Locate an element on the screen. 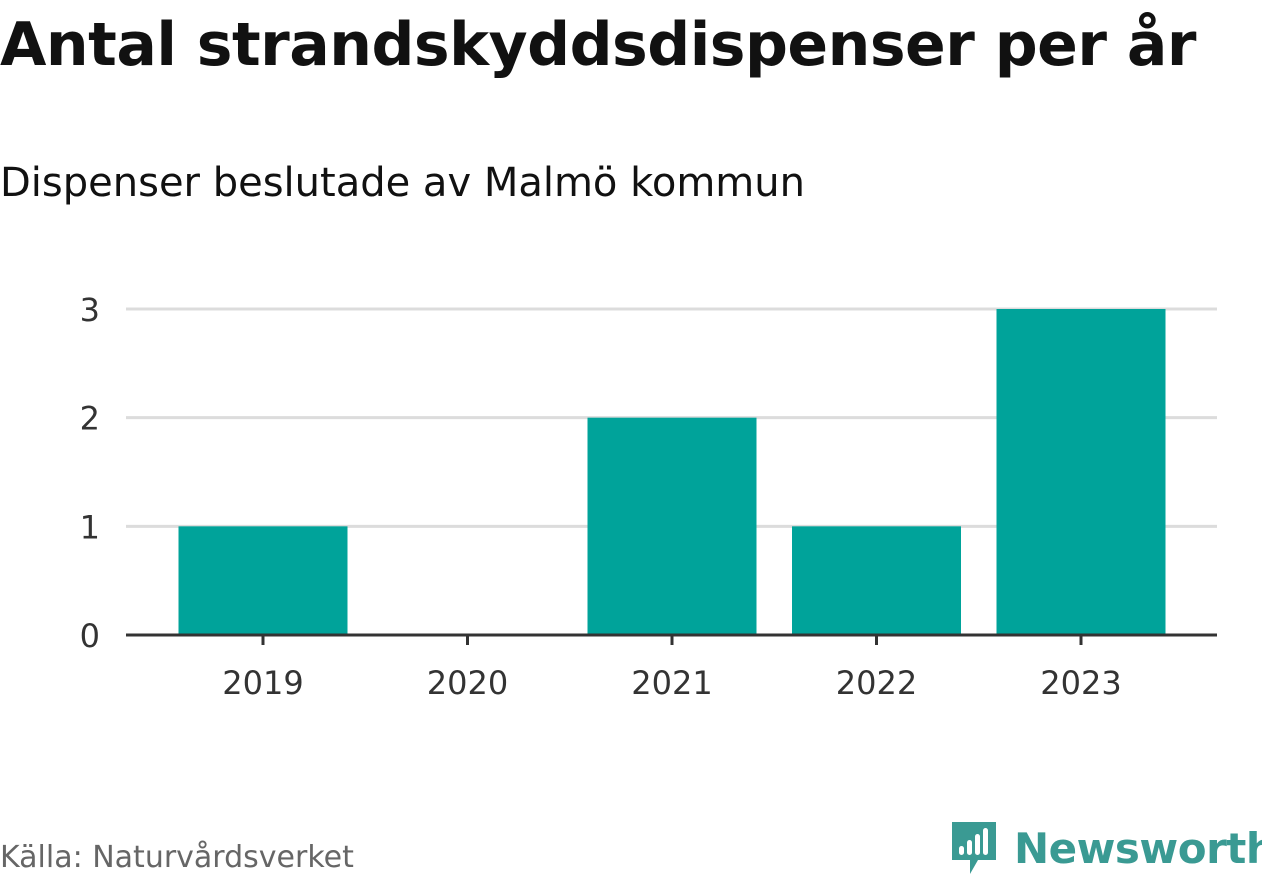  source-label: Källa: Naturvårdsverket is located at coordinates (177, 857).